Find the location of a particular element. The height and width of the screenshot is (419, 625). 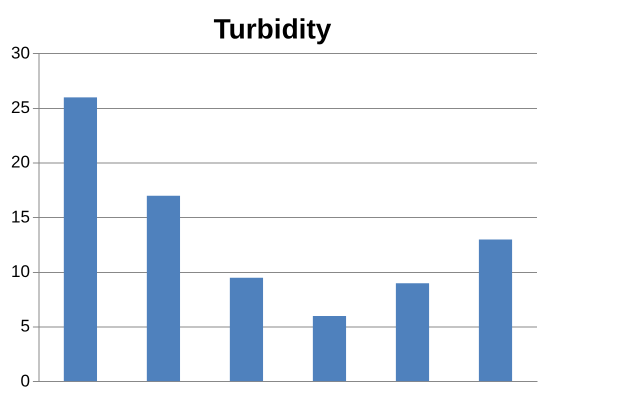

y-tick-label: 10 is located at coordinates (20, 271).